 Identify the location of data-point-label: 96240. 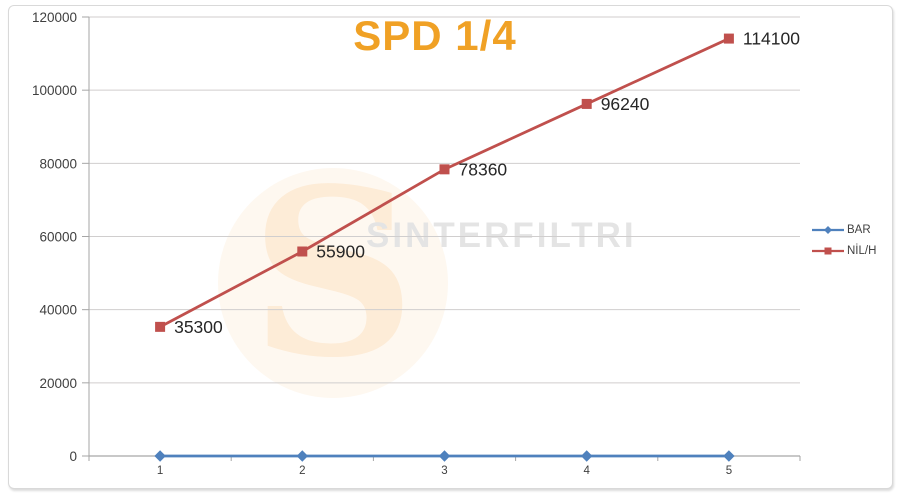
(625, 104).